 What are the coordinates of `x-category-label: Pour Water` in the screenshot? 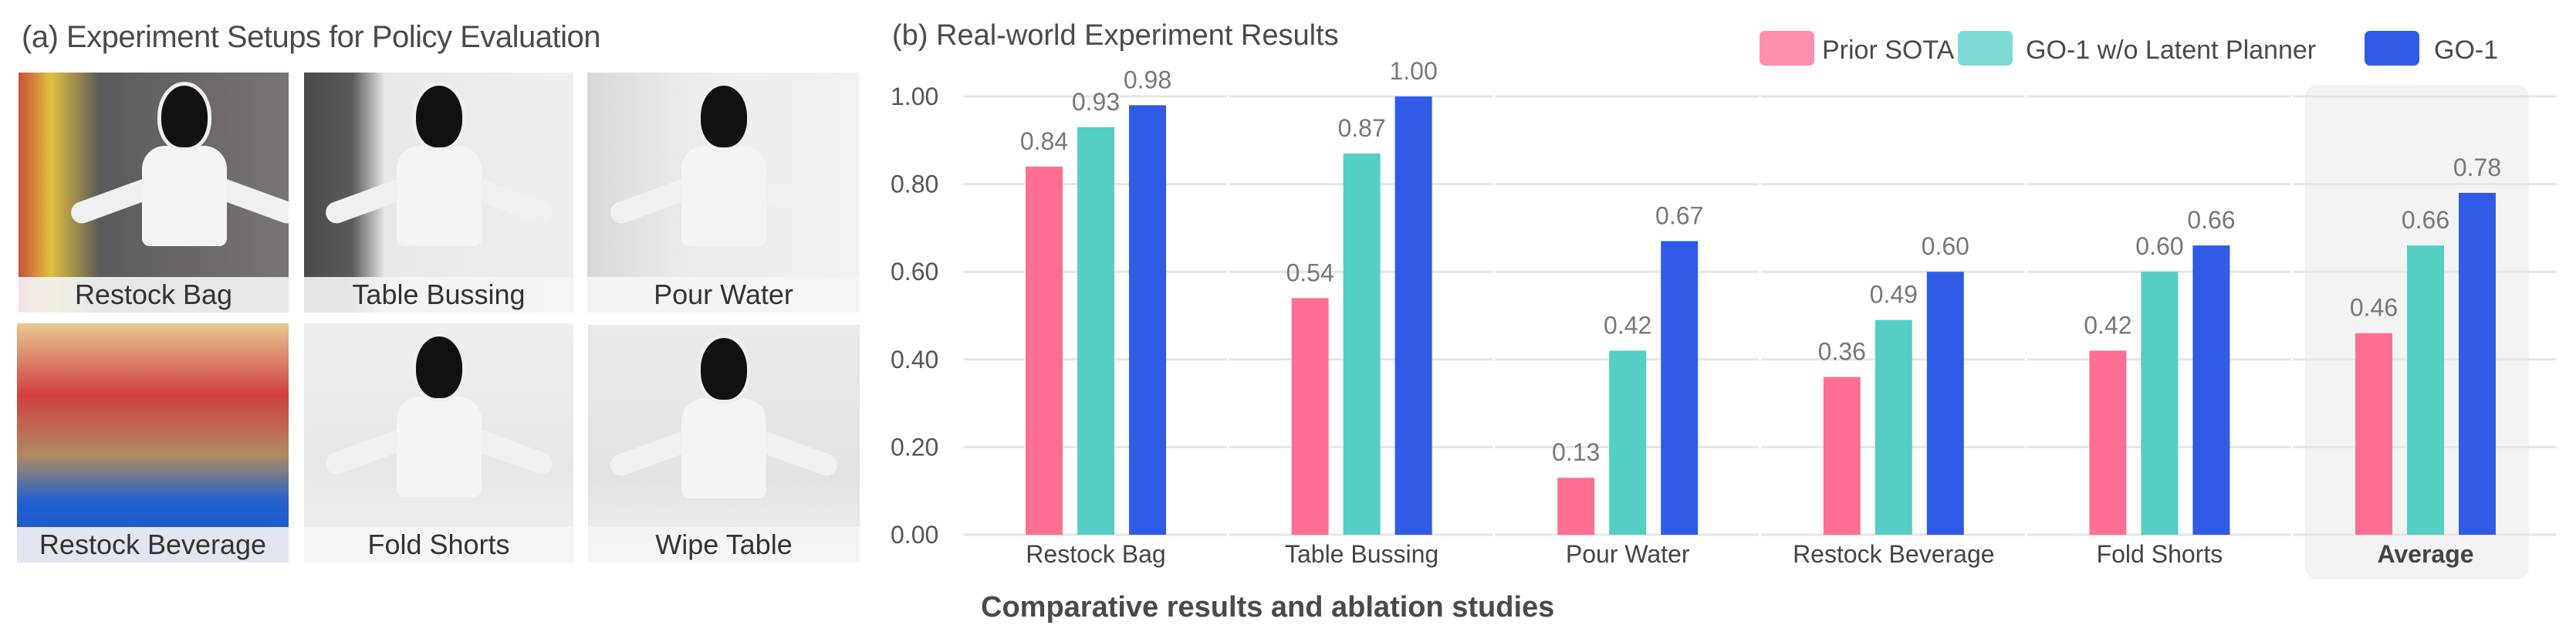 It's located at (1628, 554).